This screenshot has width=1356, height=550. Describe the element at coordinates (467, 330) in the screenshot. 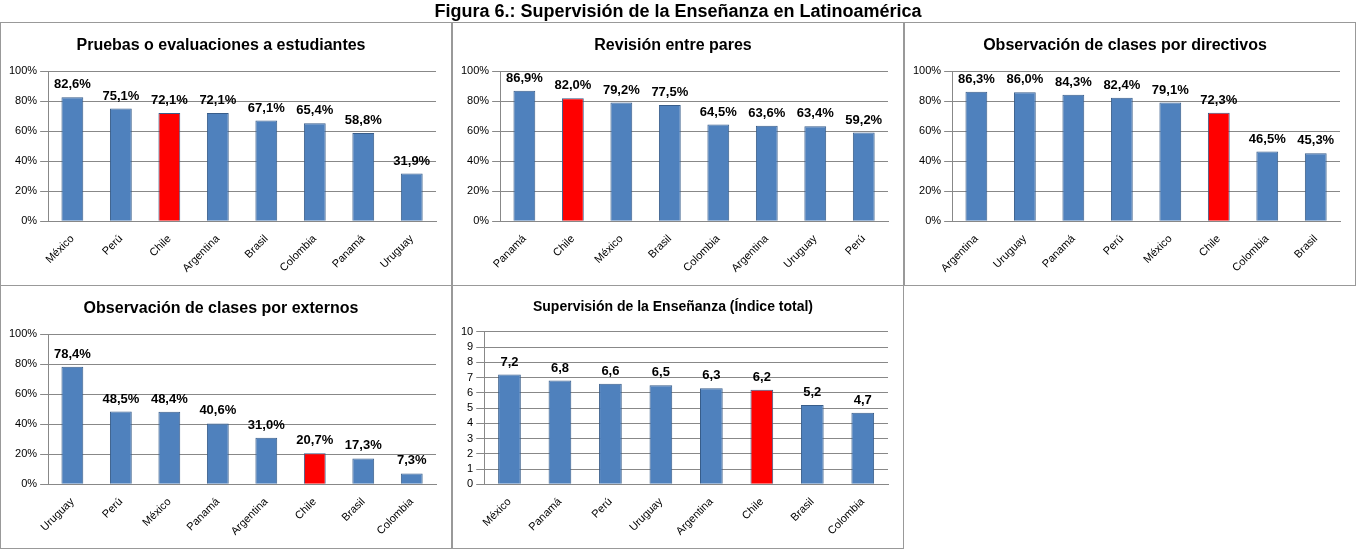

I see `y-tick-label: 10` at that location.